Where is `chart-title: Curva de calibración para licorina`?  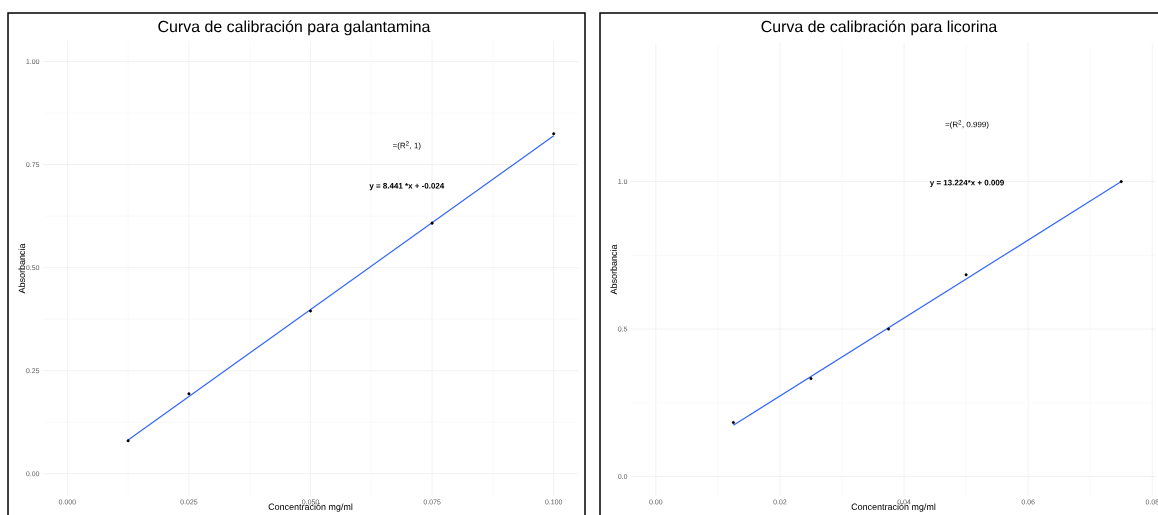 chart-title: Curva de calibración para licorina is located at coordinates (879, 28).